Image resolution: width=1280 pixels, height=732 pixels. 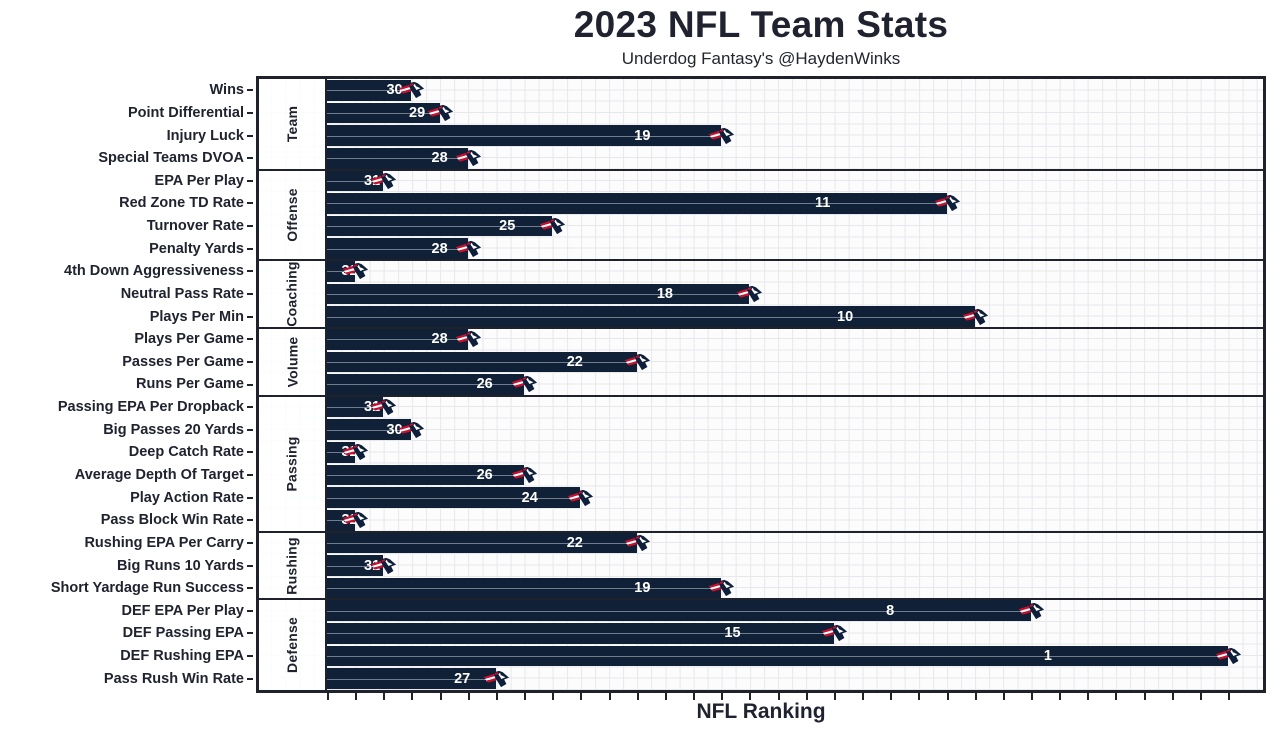 I want to click on y-axis-label: Plays Per Min, so click(x=196, y=316).